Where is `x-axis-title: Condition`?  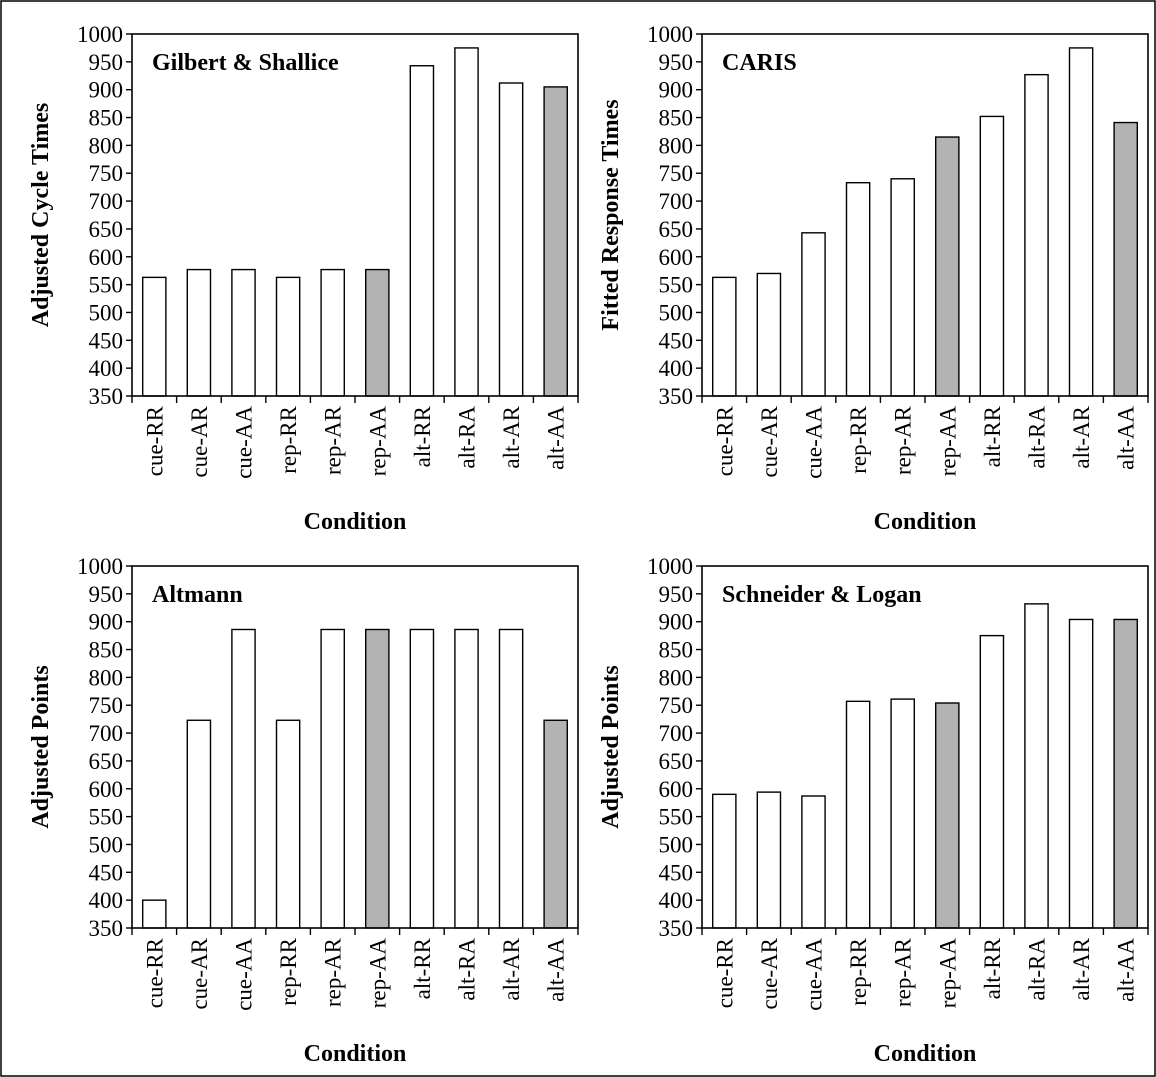
x-axis-title: Condition is located at coordinates (355, 1054).